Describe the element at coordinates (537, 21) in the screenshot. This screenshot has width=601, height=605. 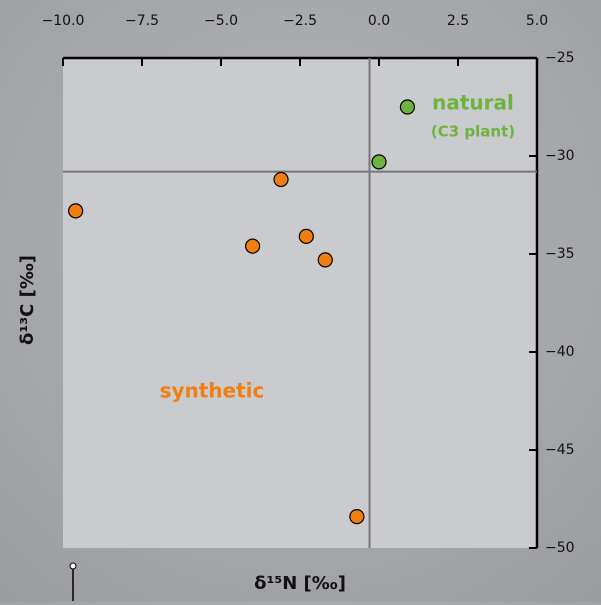
I see `x-tick-label: 5.0` at that location.